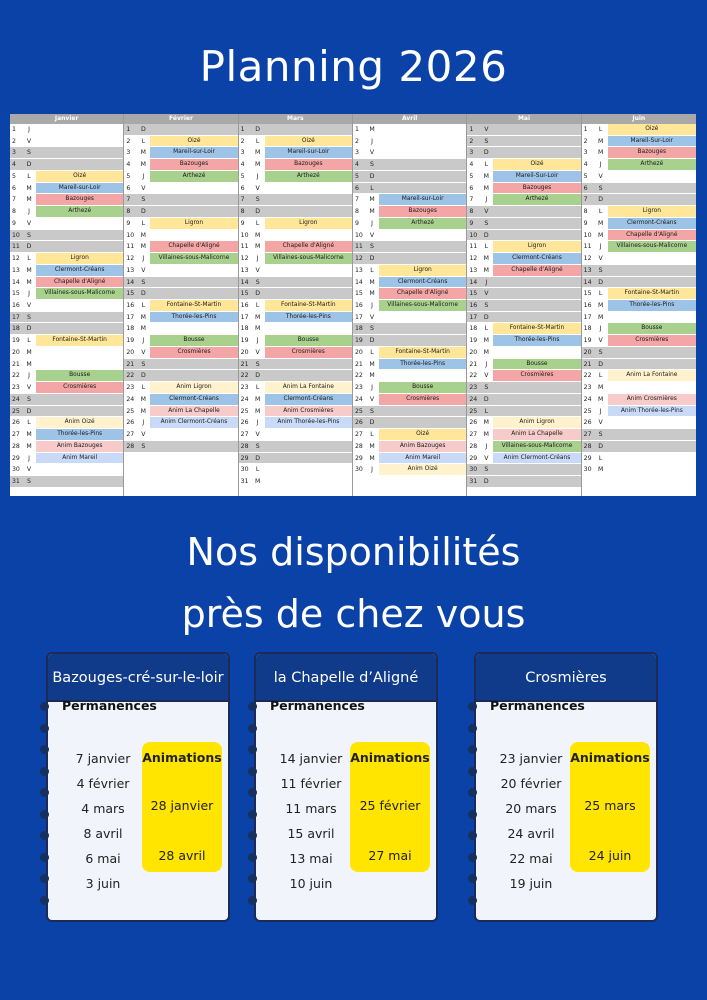 The image size is (707, 1000). Describe the element at coordinates (358, 270) in the screenshot. I see `day-number: 13` at that location.